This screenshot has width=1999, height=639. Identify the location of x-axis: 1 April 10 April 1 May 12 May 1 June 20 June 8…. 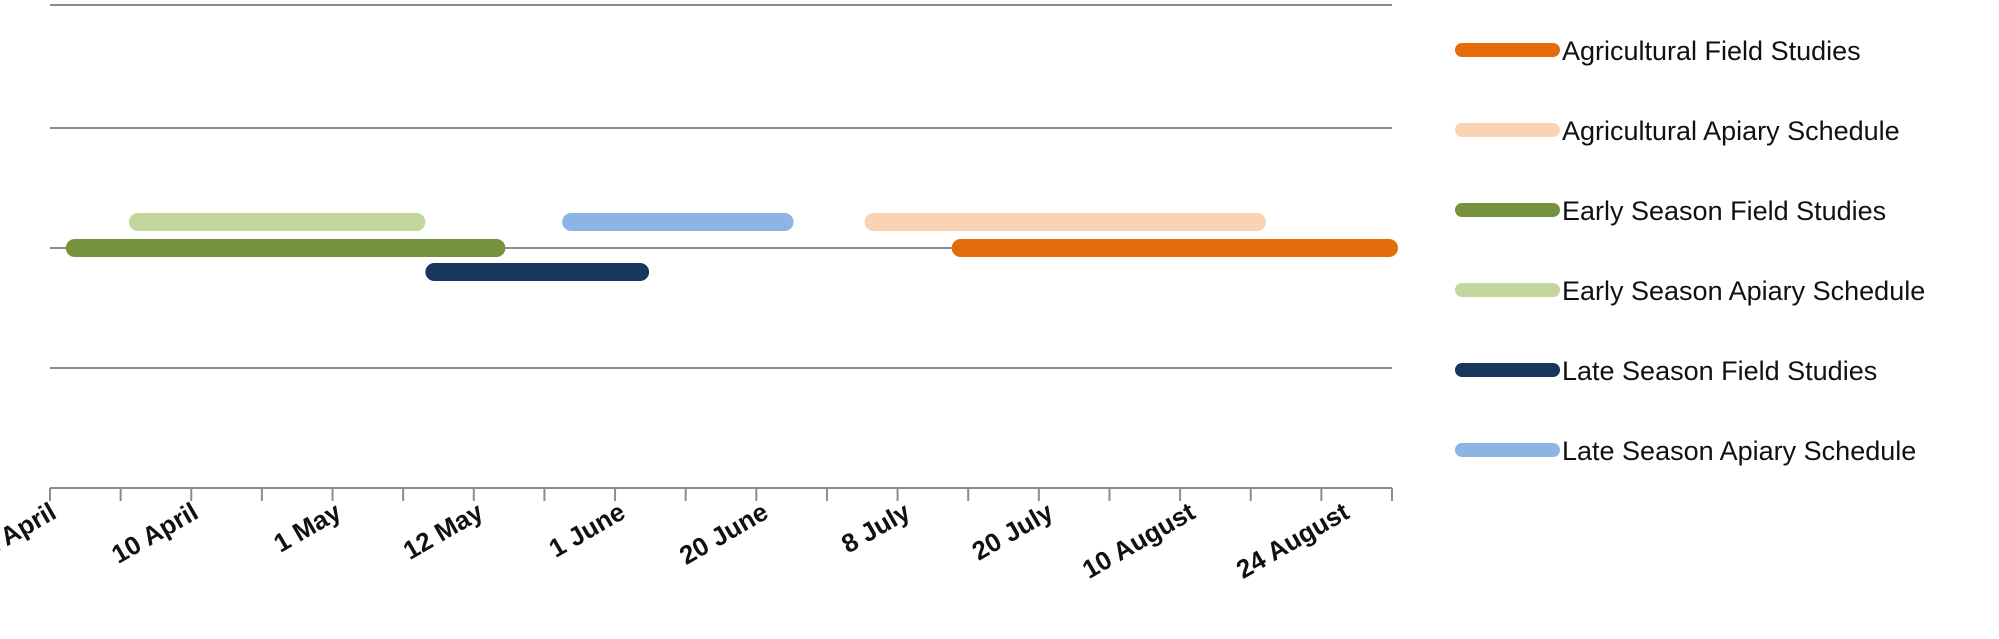
(696, 536).